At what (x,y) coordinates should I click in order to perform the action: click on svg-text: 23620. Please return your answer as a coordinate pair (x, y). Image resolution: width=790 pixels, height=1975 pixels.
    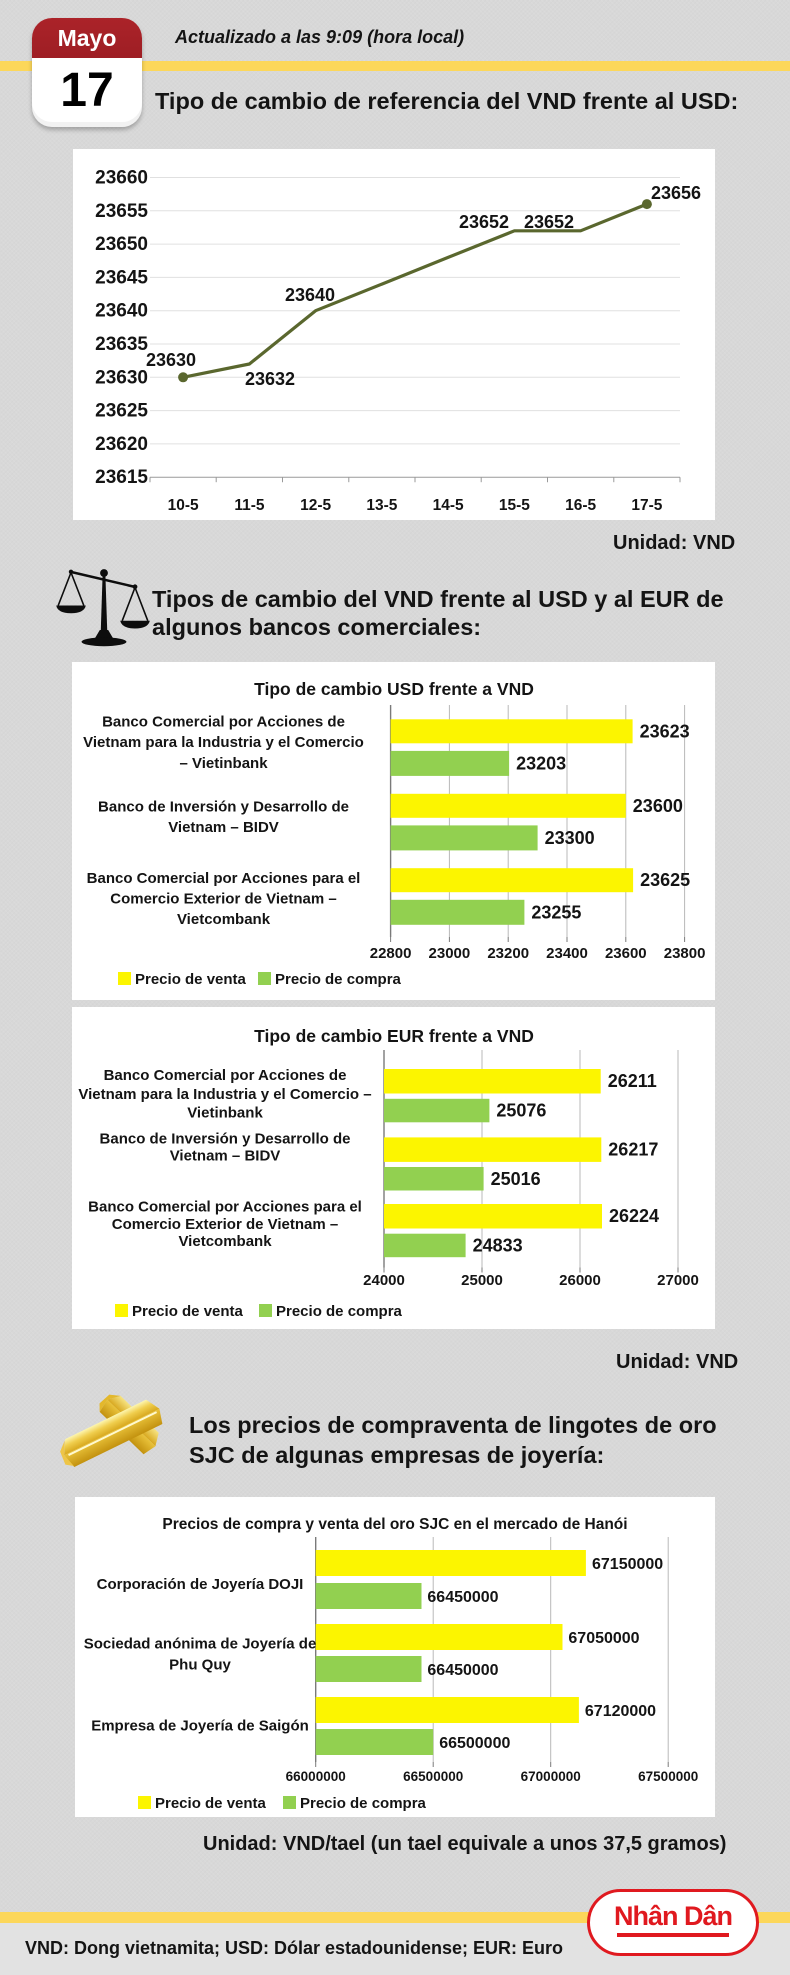
    Looking at the image, I should click on (121, 444).